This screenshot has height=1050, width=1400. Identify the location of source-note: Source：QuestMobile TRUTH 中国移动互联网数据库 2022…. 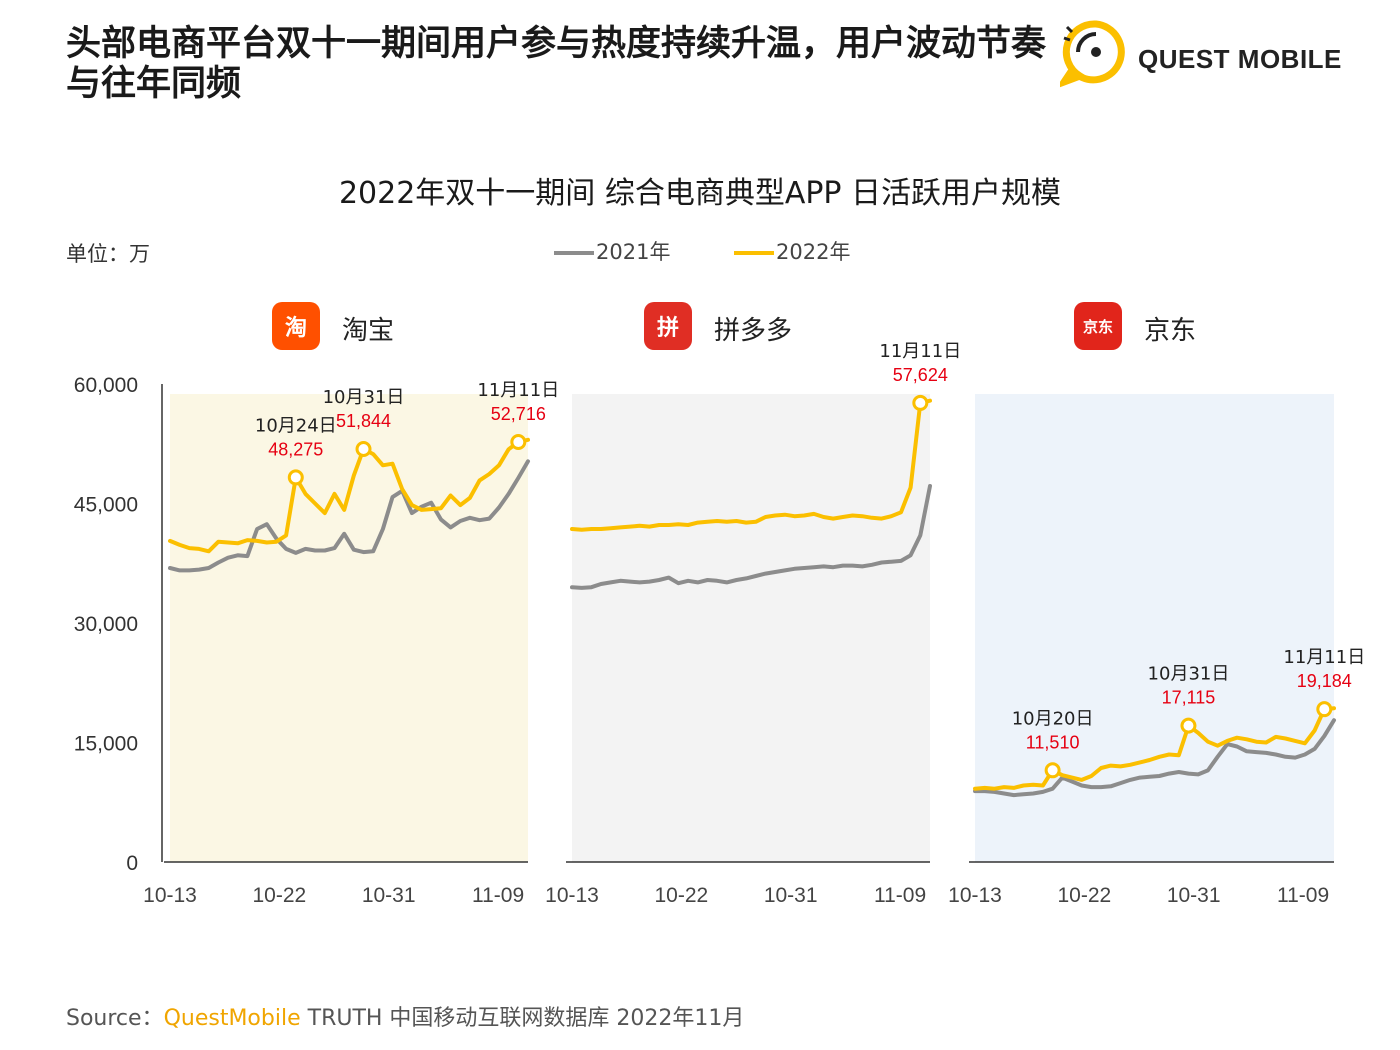
(405, 1016).